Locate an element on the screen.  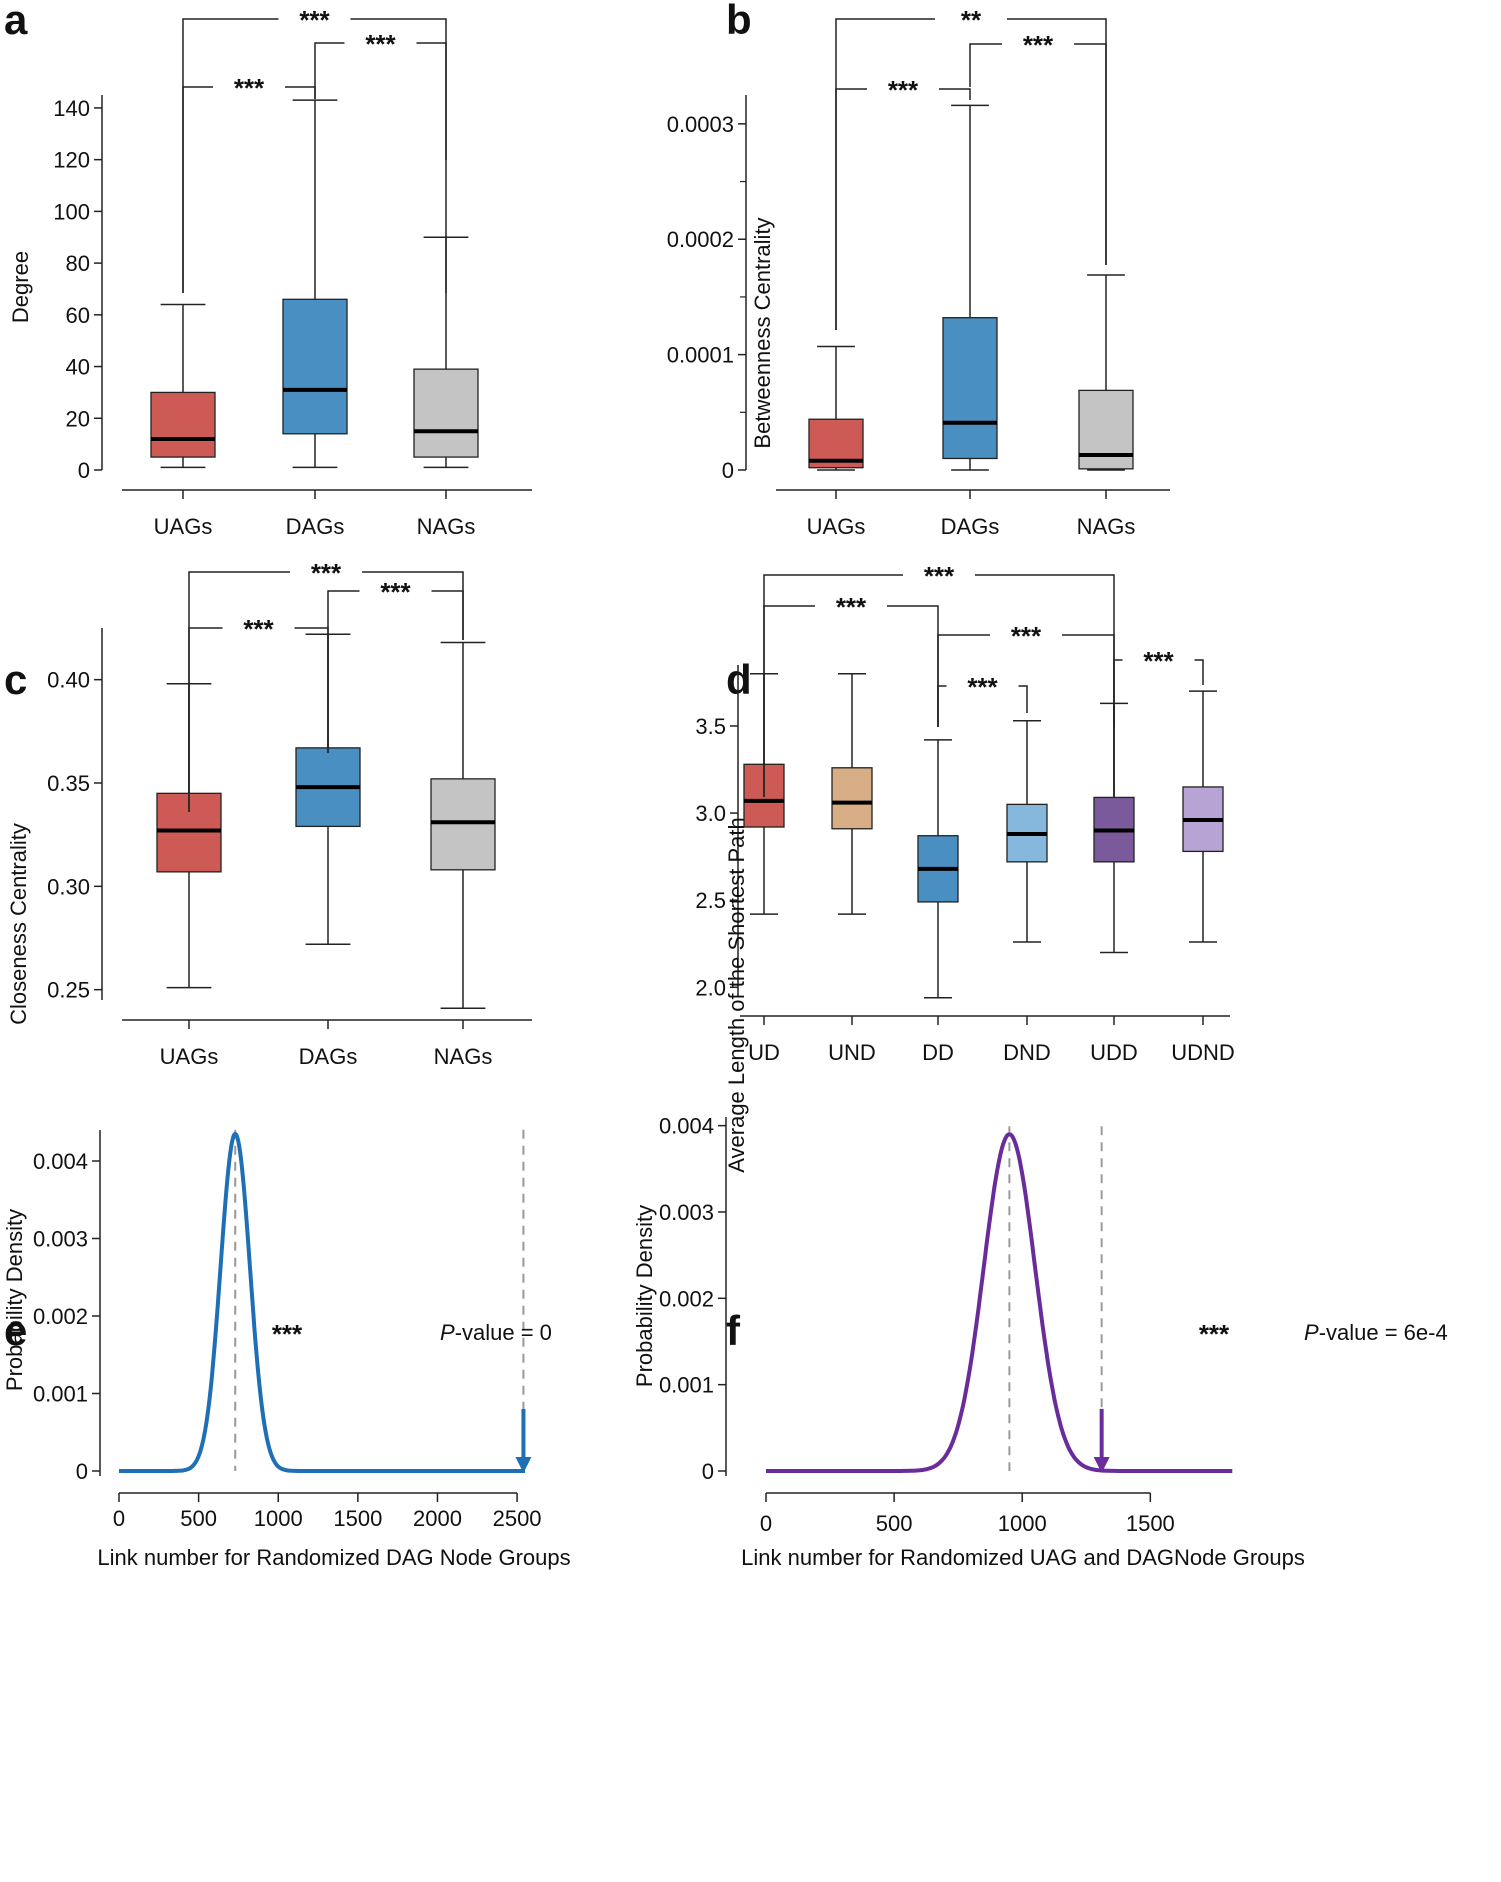
y-axis-label-a: Degree is located at coordinates (20, 287).